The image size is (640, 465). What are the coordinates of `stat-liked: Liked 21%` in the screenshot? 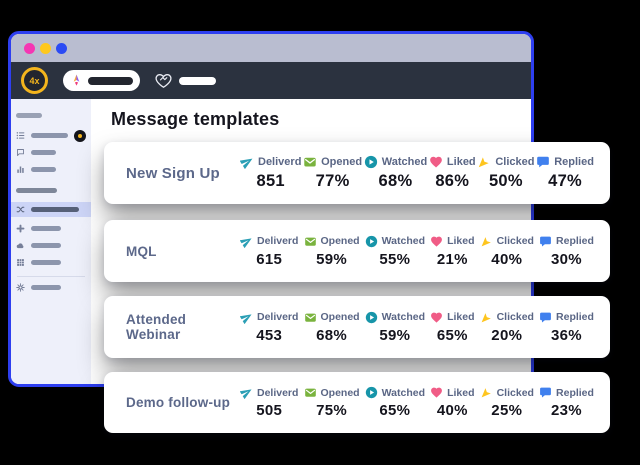 It's located at (452, 251).